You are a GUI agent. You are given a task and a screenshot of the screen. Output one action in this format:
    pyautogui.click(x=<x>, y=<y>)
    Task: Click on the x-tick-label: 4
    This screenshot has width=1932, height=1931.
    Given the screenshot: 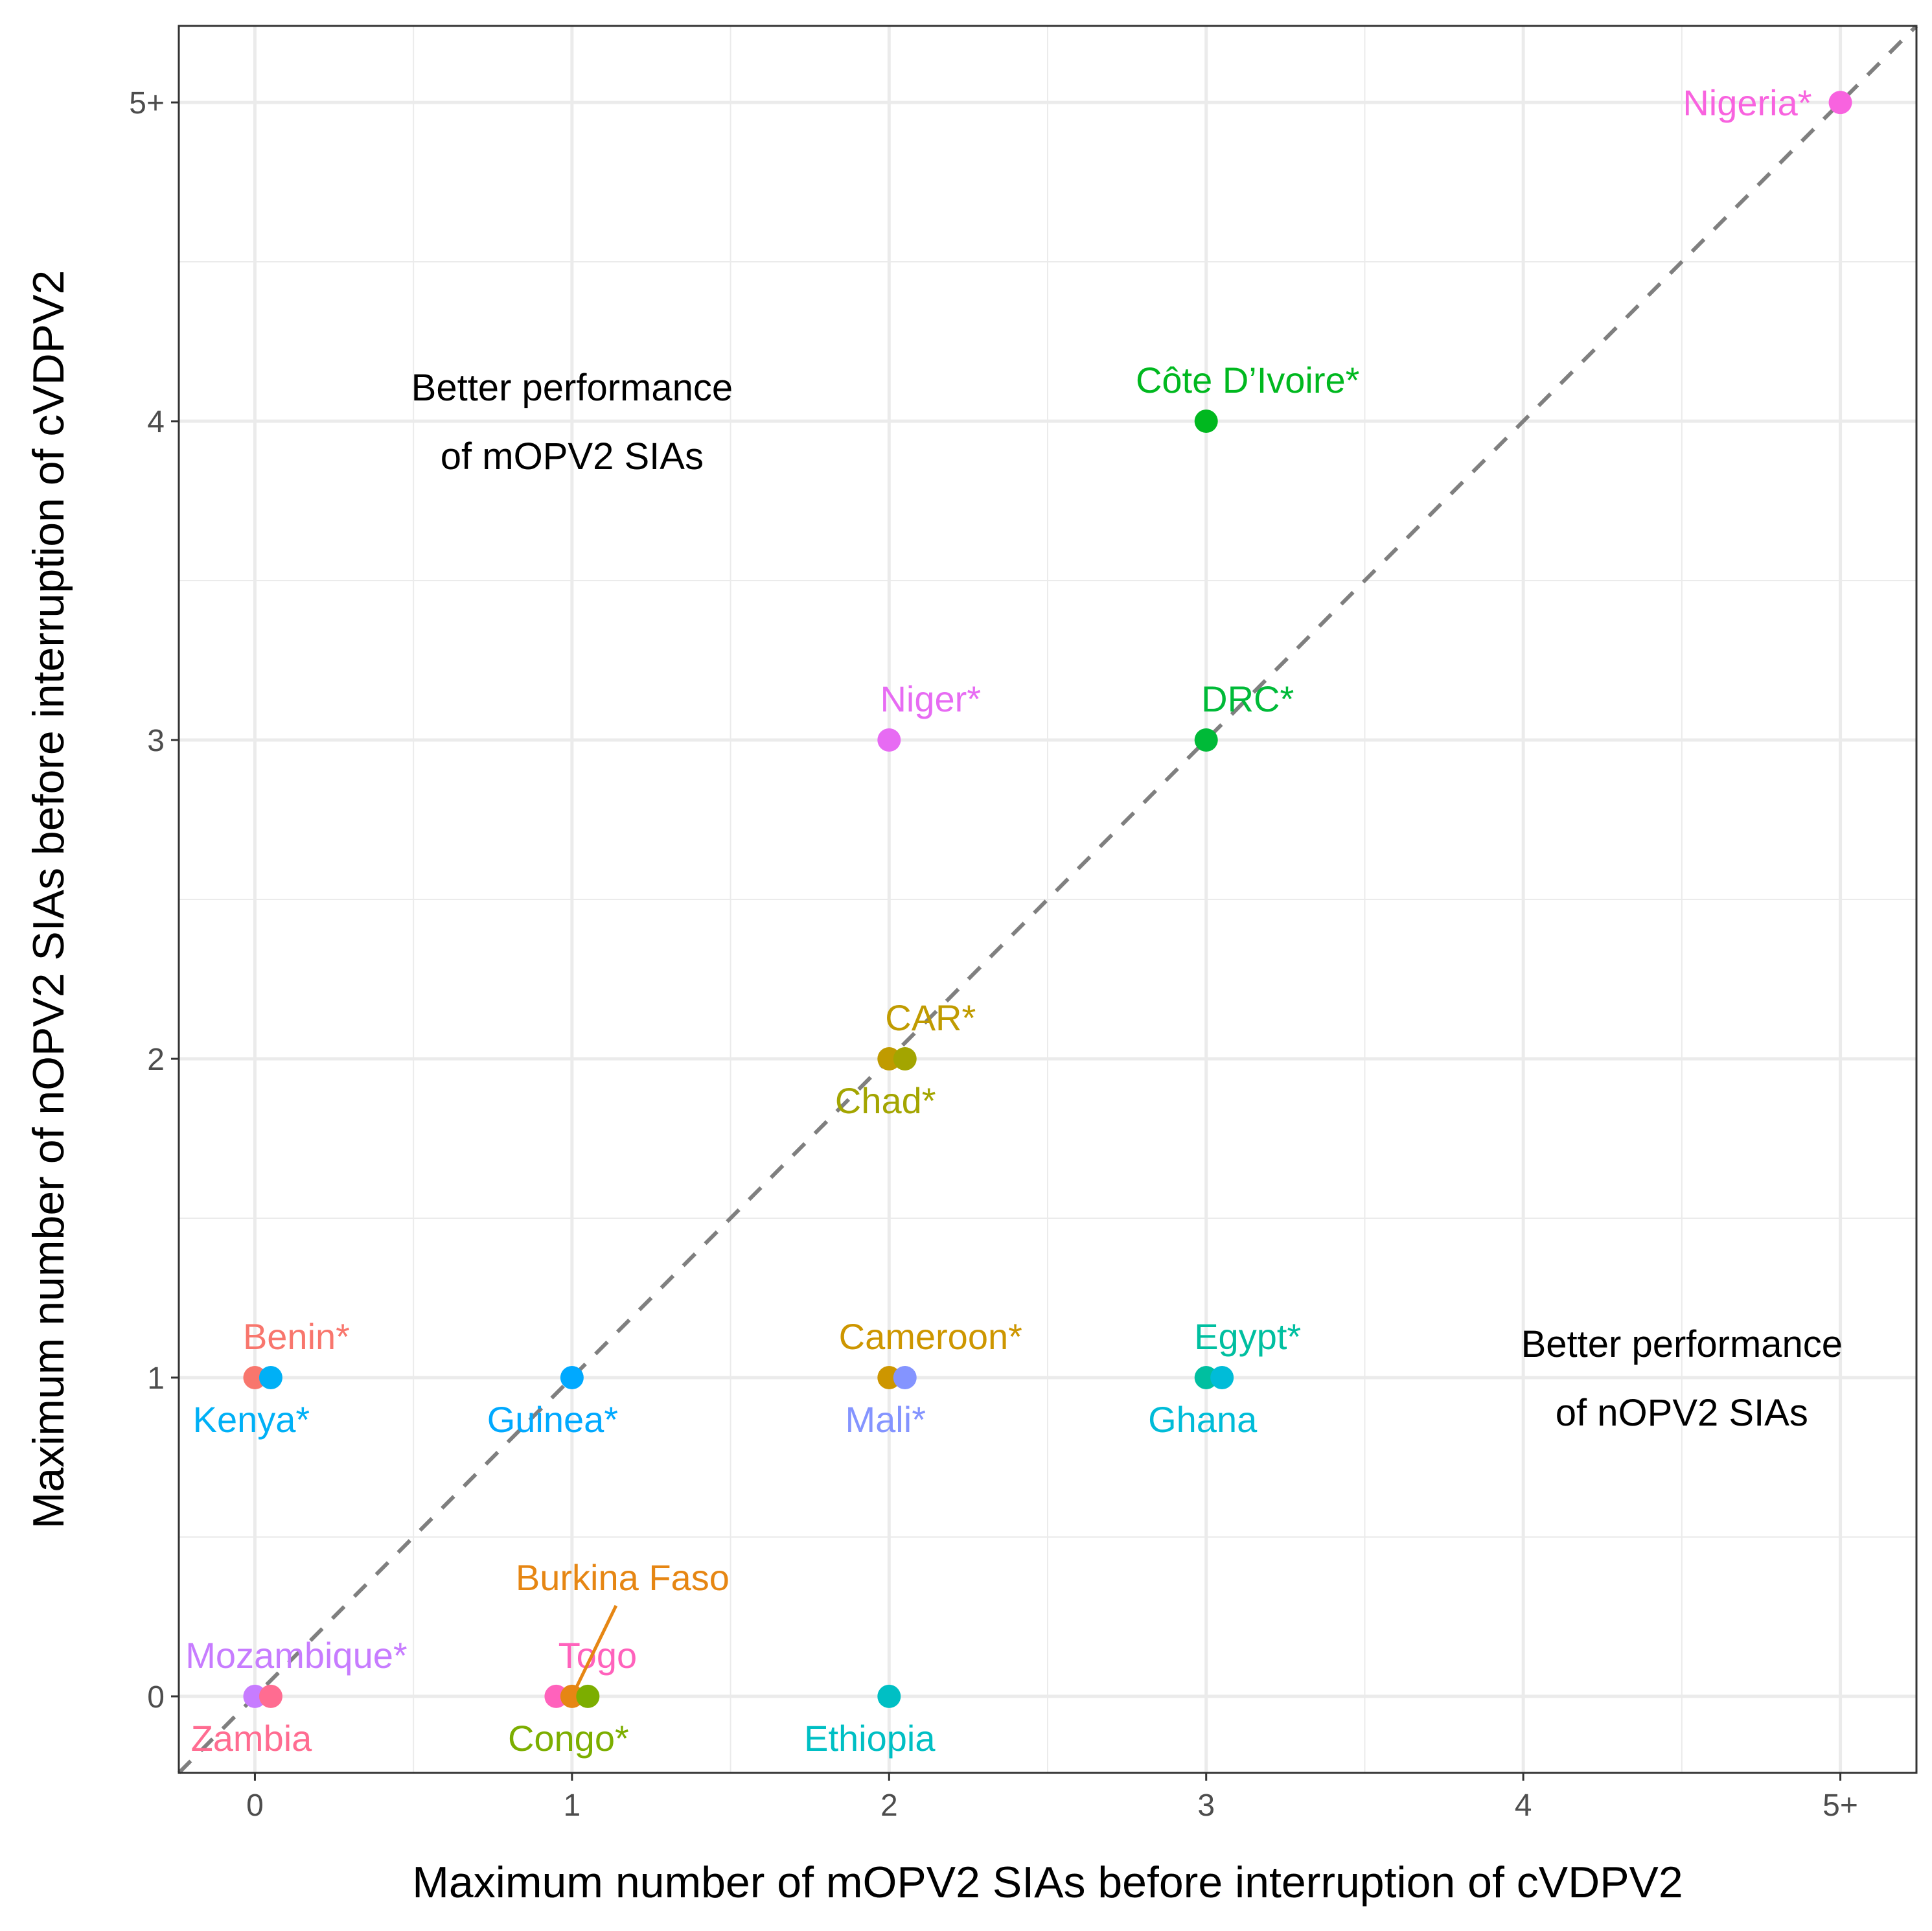 What is the action you would take?
    pyautogui.click(x=1523, y=1805)
    